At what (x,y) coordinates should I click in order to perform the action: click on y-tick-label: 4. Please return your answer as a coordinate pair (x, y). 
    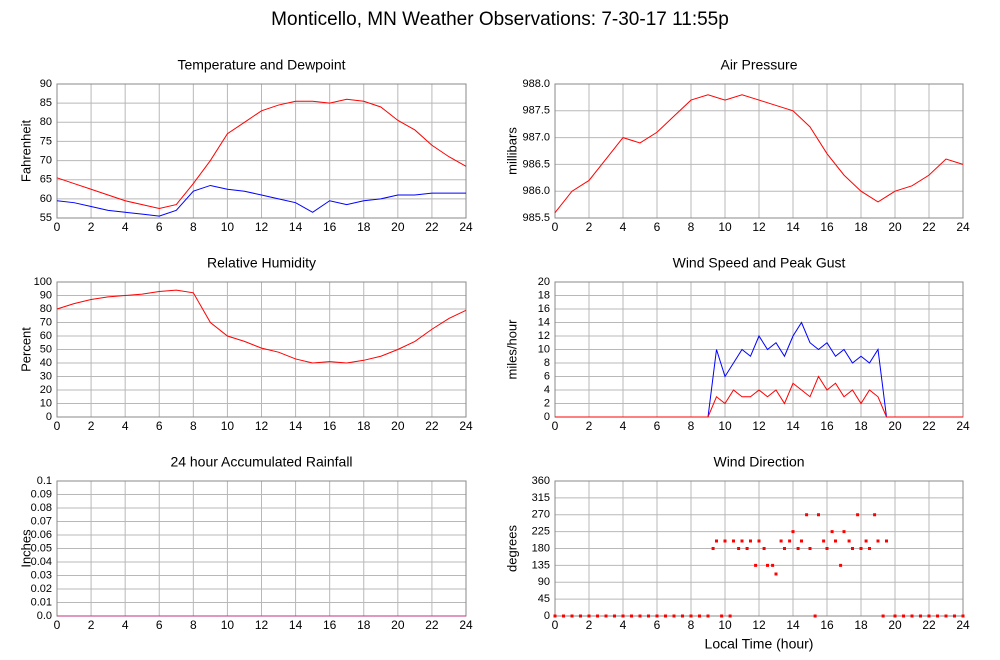
    Looking at the image, I should click on (547, 390).